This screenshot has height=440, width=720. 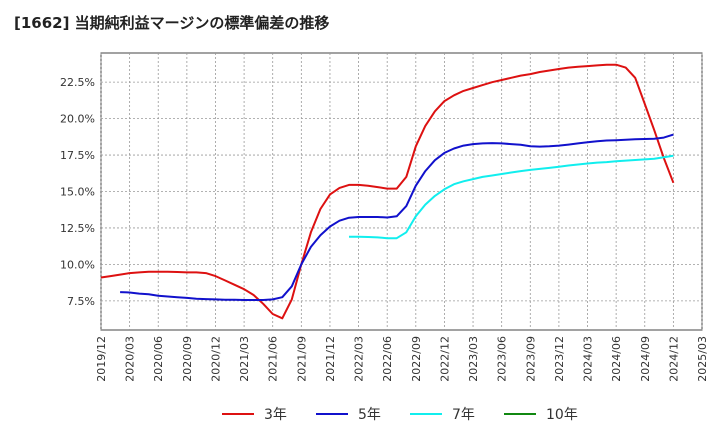 What do you see at coordinates (645, 359) in the screenshot?
I see `x-tick-label: 2024/09` at bounding box center [645, 359].